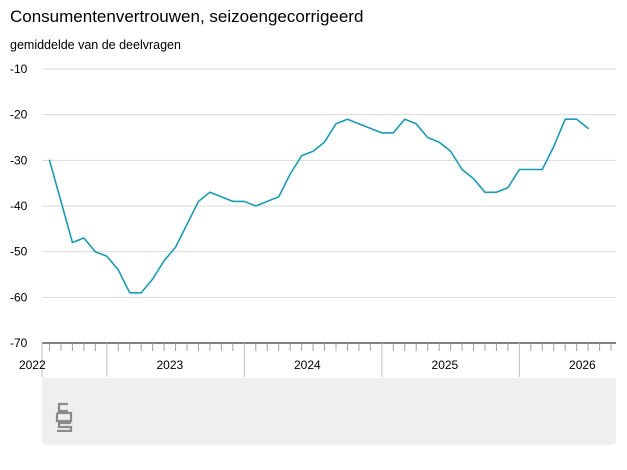  I want to click on y-tick-label: -50, so click(19, 252).